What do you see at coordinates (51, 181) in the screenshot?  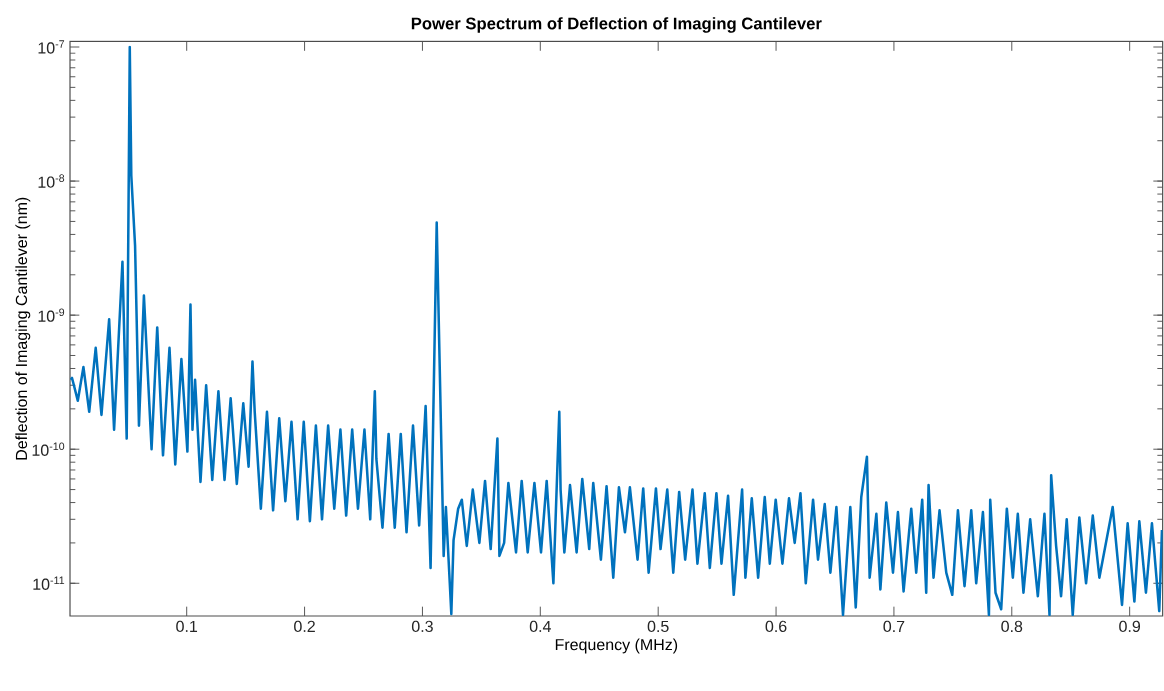 I see `y-tick-label: 10$^{-8}$` at bounding box center [51, 181].